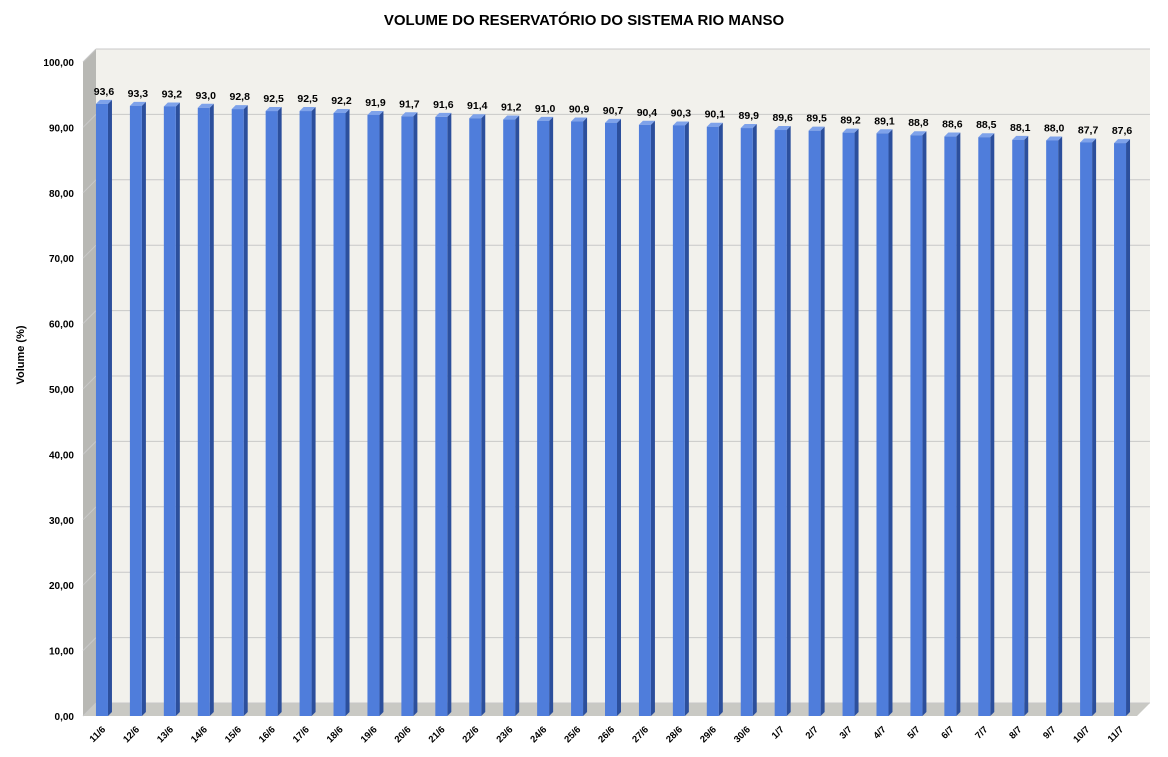 The height and width of the screenshot is (757, 1168). Describe the element at coordinates (681, 113) in the screenshot. I see `data-label: 90,3` at that location.